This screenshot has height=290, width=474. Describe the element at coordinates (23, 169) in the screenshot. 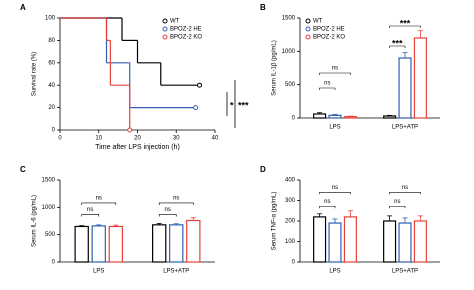

I see `panel-letter: C` at that location.